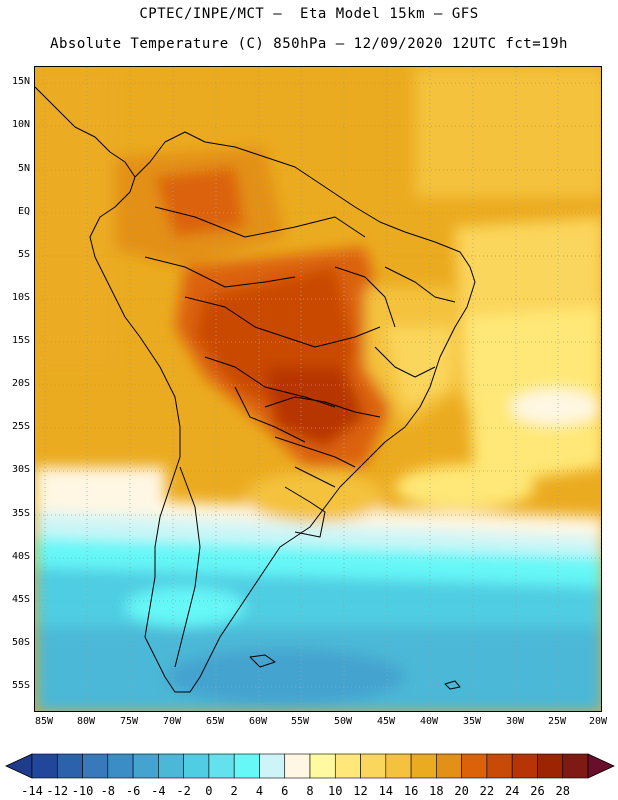 The image size is (618, 800). Describe the element at coordinates (20, 383) in the screenshot. I see `lat-label: 20S` at that location.